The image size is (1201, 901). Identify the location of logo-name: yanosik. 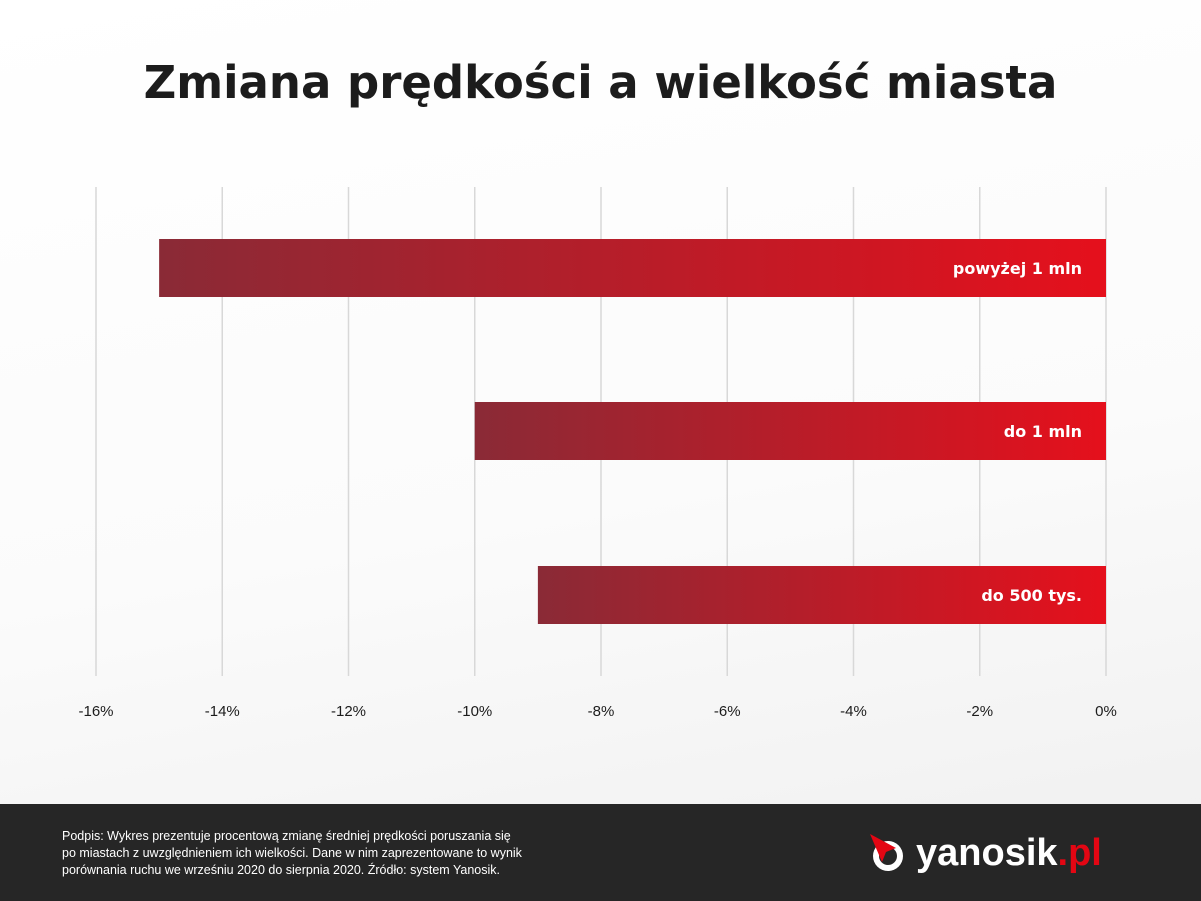
(987, 853).